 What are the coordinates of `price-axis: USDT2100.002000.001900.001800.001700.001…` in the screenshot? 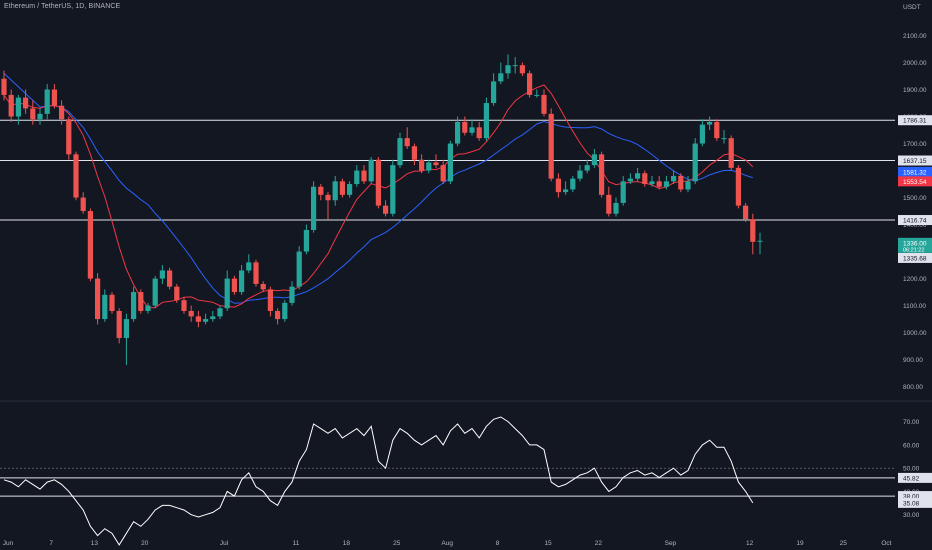 It's located at (915, 197).